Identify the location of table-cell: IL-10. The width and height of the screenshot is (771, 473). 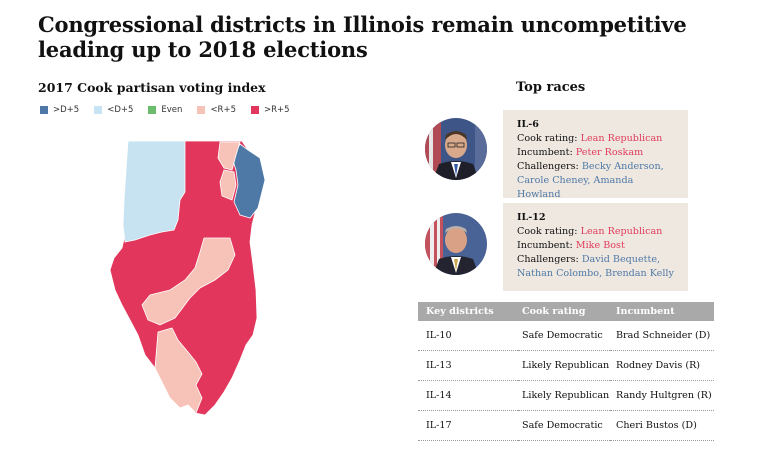
(468, 336).